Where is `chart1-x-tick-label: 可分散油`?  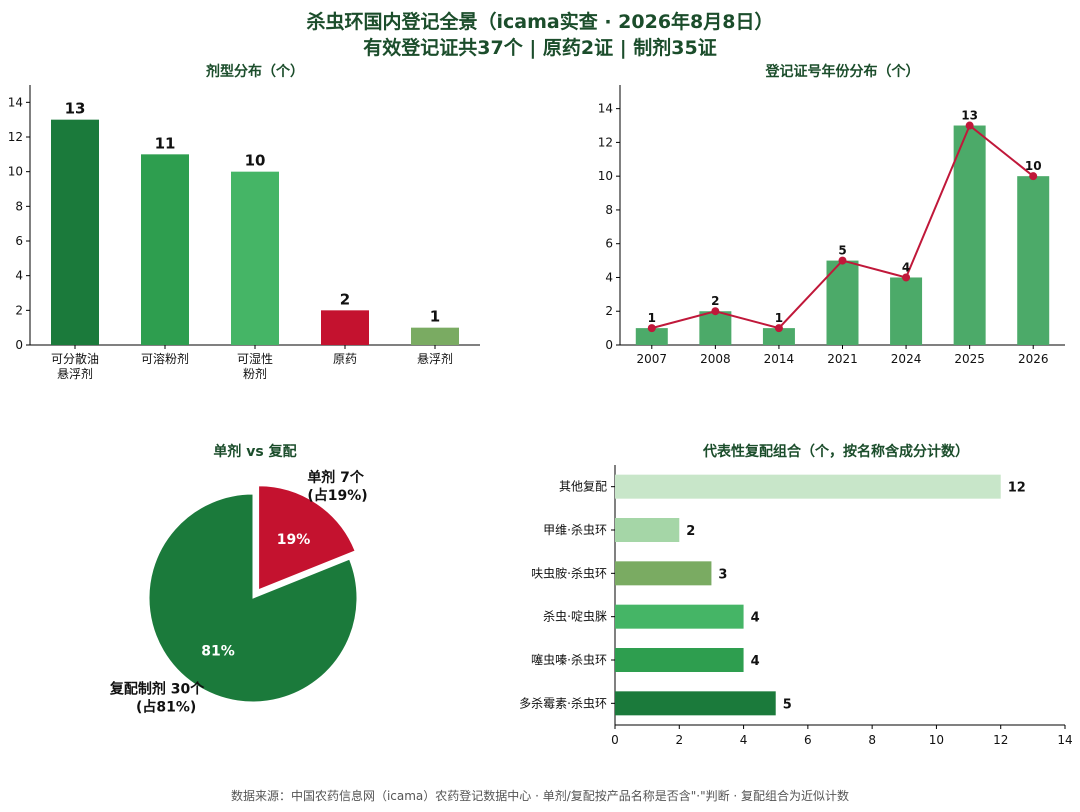 chart1-x-tick-label: 可分散油 is located at coordinates (75, 358).